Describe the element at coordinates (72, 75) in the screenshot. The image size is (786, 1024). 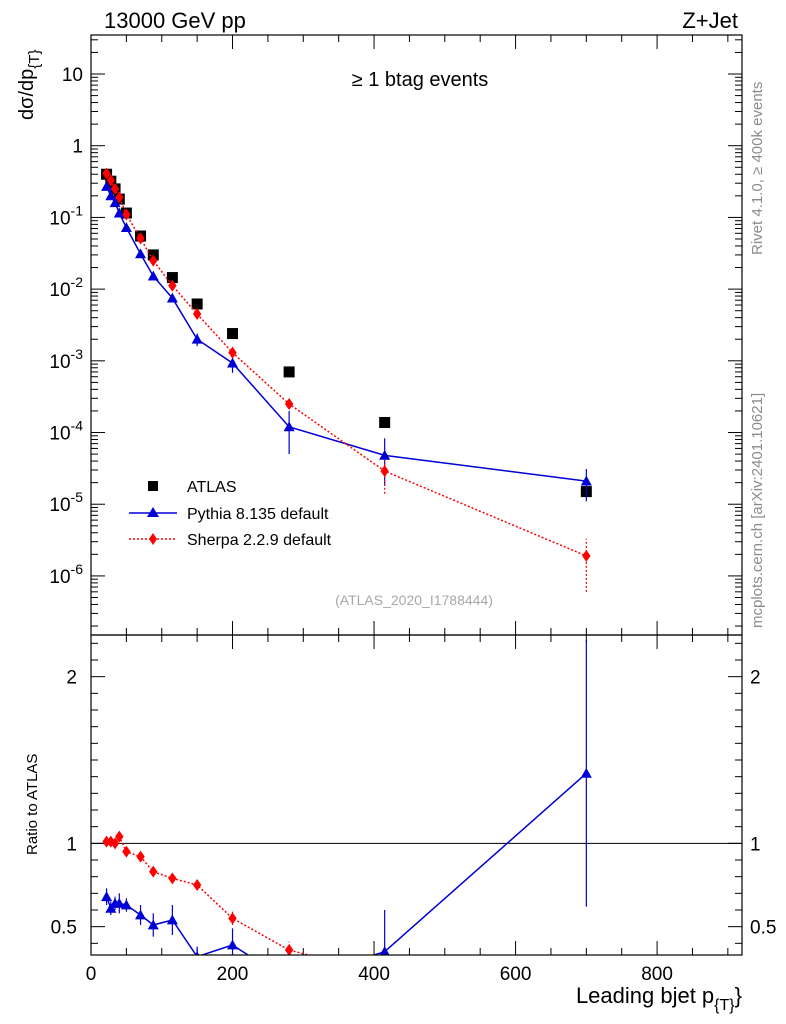
I see `main-ytick-label: 10` at that location.